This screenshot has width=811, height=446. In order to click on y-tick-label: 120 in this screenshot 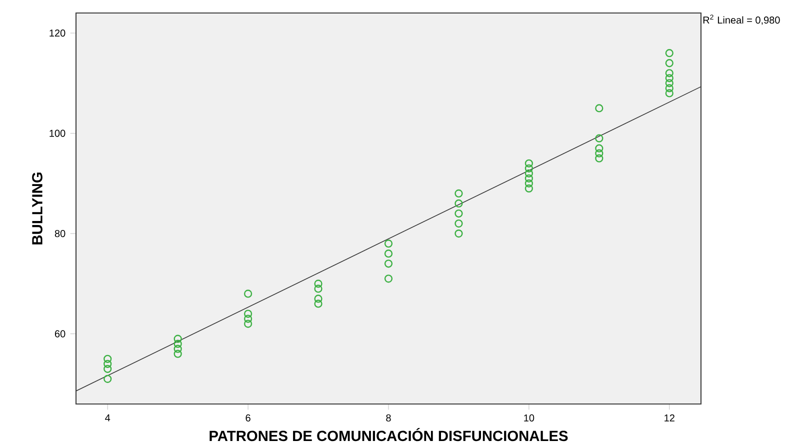, I will do `click(58, 33)`.